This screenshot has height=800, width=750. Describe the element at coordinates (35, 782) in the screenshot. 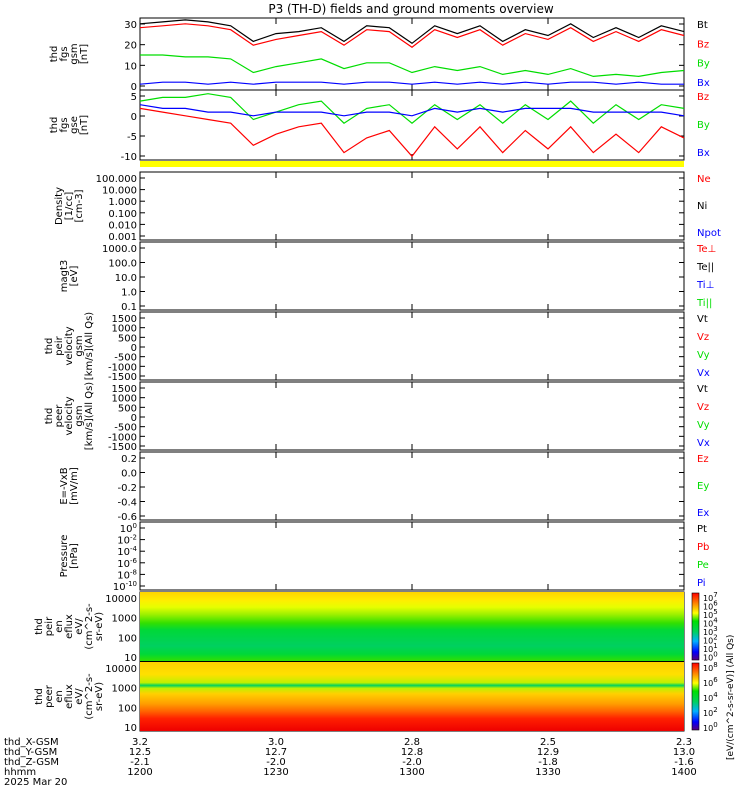

I see `x-row-label: 2025 Mar 20` at that location.